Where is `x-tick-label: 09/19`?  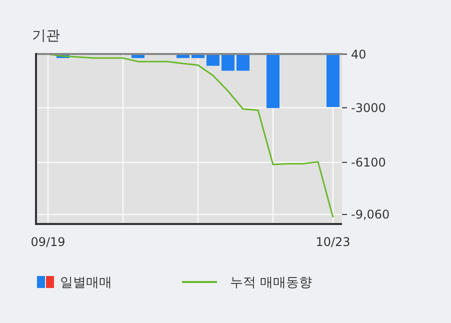
x-tick-label: 09/19 is located at coordinates (48, 242).